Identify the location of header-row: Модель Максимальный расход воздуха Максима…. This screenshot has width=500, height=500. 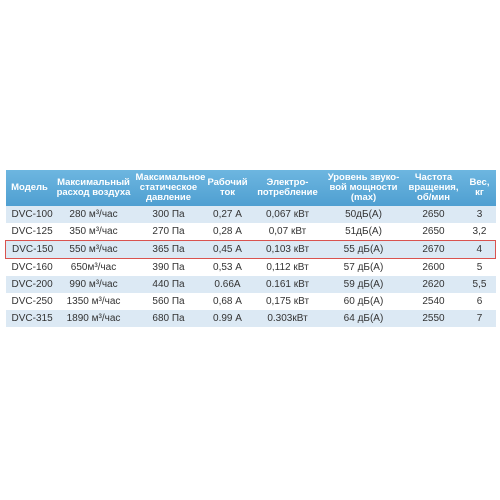
(250, 188).